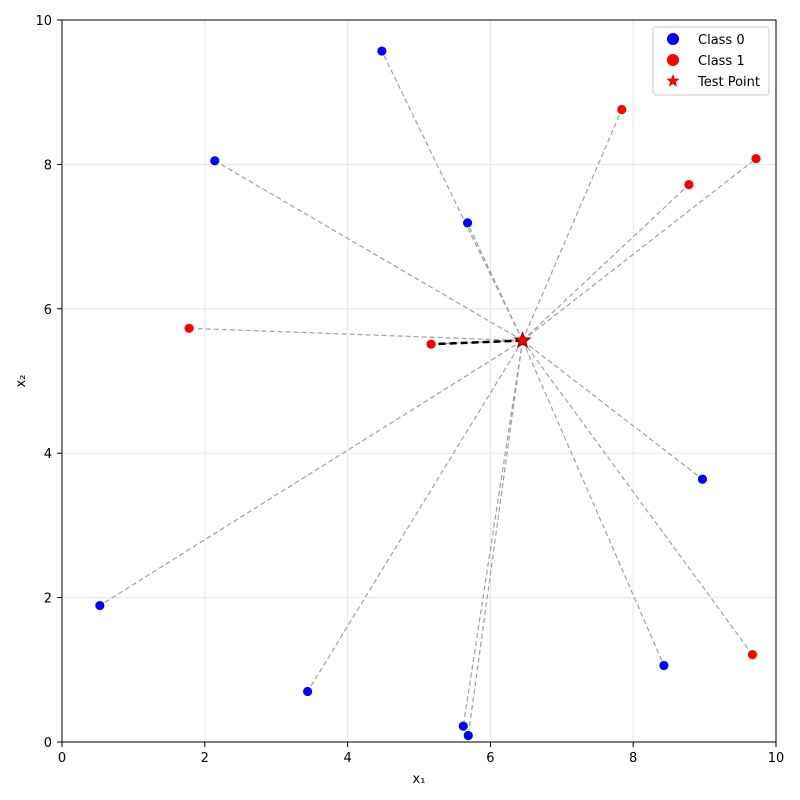 This screenshot has width=800, height=800. Describe the element at coordinates (48, 382) in the screenshot. I see `y-axis-ticks: 0 2 4 6 8 10` at that location.